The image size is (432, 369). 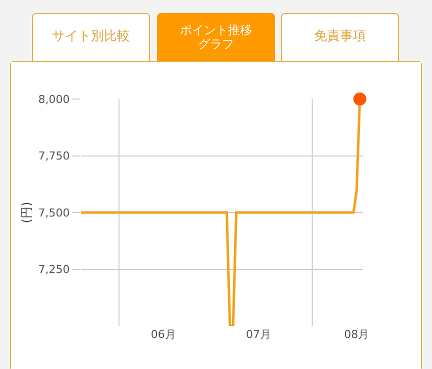 What do you see at coordinates (163, 334) in the screenshot?
I see `x-tick-label: 06月` at bounding box center [163, 334].